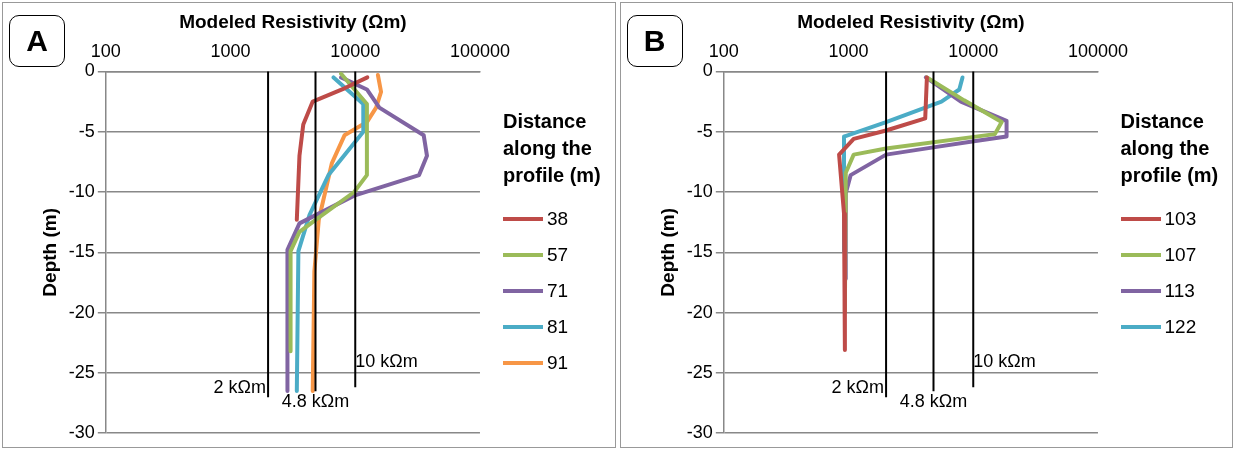 The width and height of the screenshot is (1235, 450). Describe the element at coordinates (1179, 291) in the screenshot. I see `legend-label: 113` at that location.